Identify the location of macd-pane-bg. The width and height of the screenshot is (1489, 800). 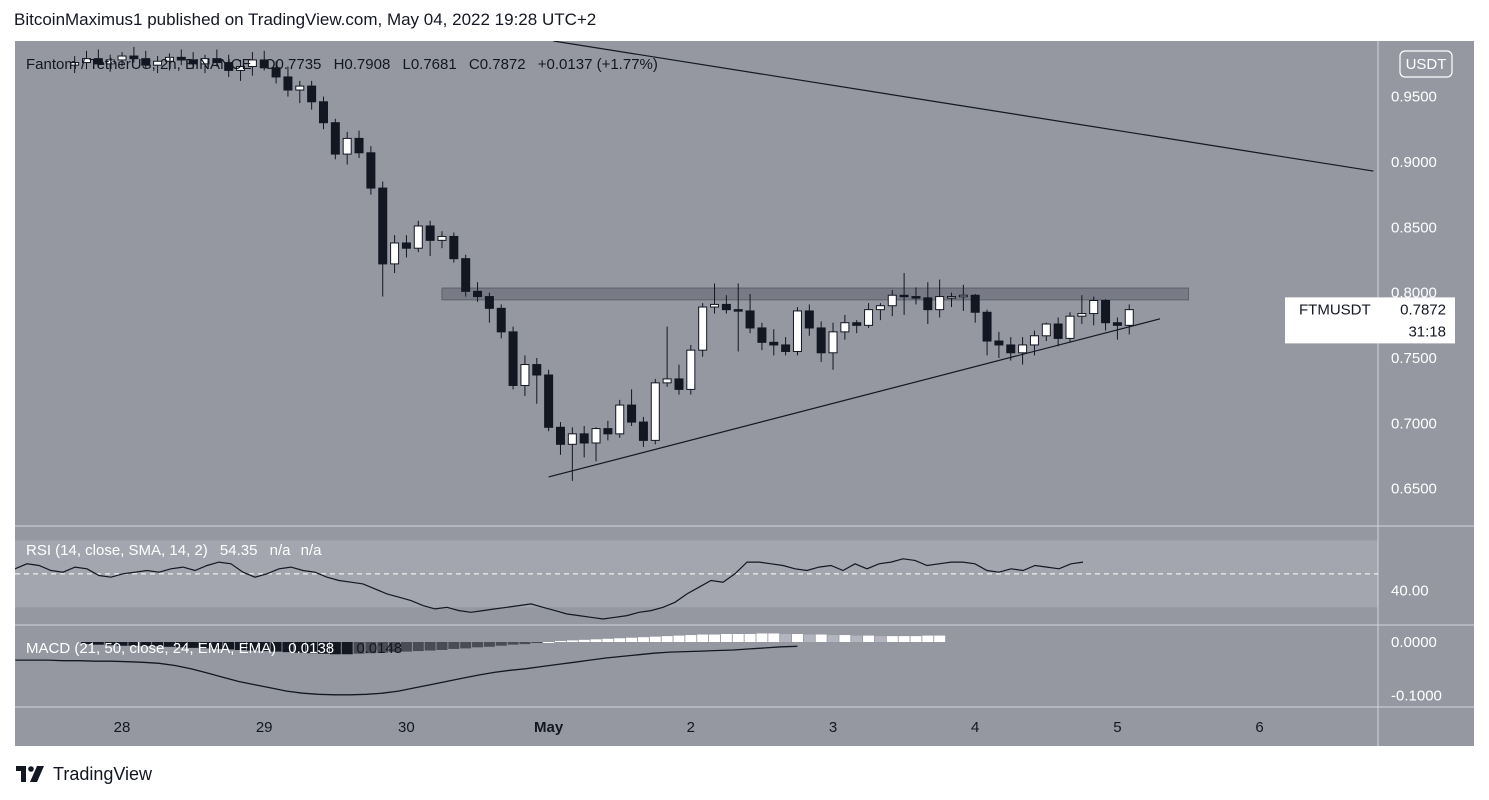
(744, 666).